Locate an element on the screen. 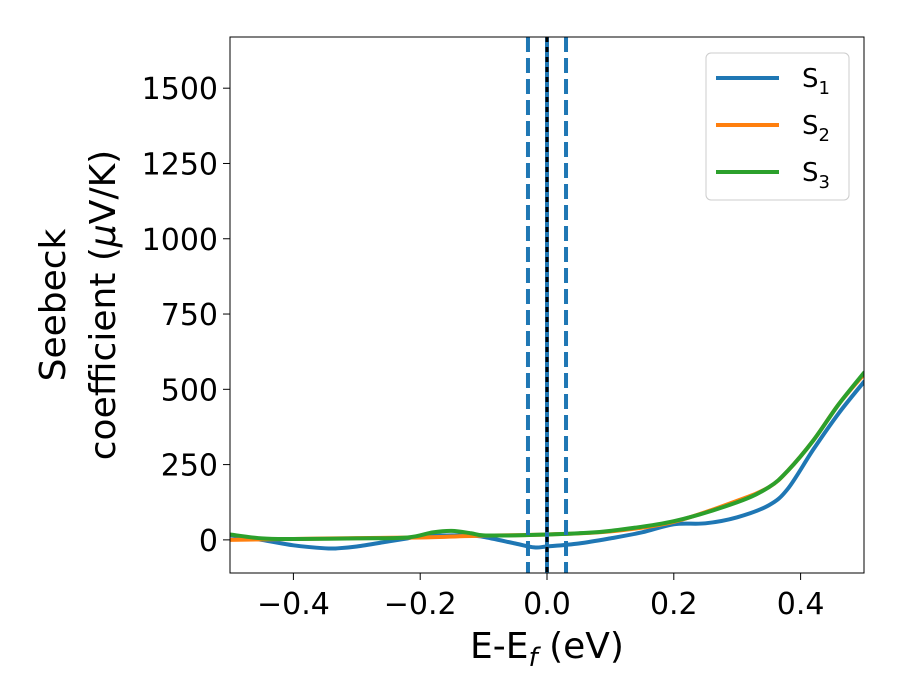  y-tick-label: 750 is located at coordinates (189, 315).